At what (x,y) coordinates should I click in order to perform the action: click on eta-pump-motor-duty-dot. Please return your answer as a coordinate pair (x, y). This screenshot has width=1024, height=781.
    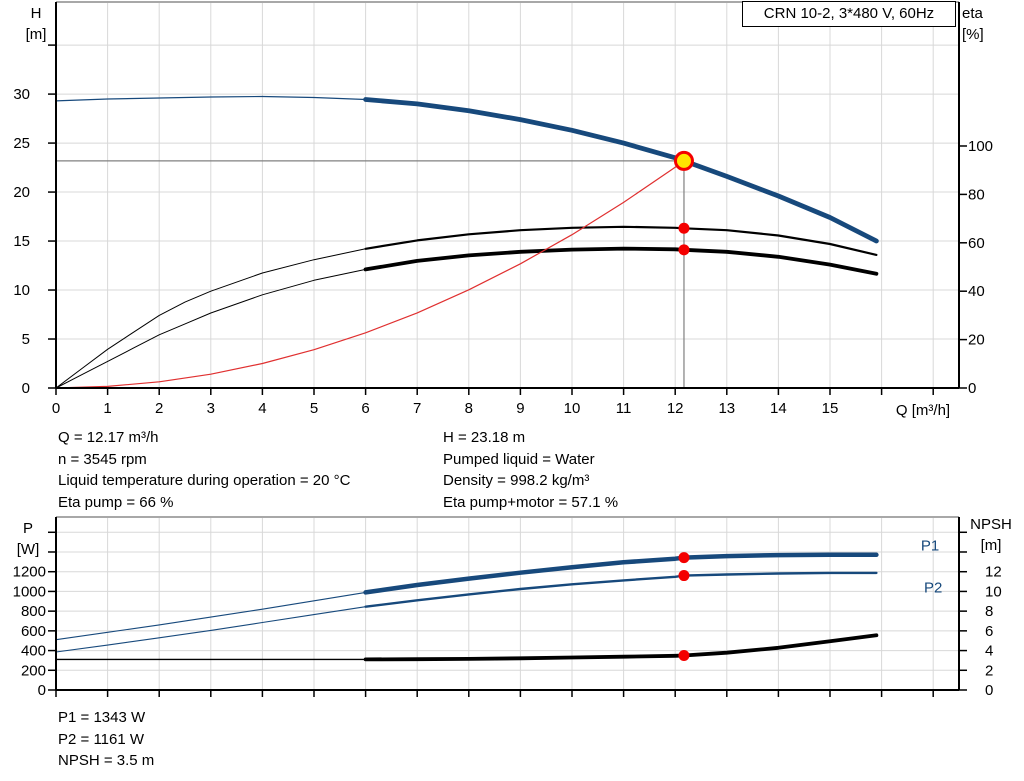
    Looking at the image, I should click on (684, 250).